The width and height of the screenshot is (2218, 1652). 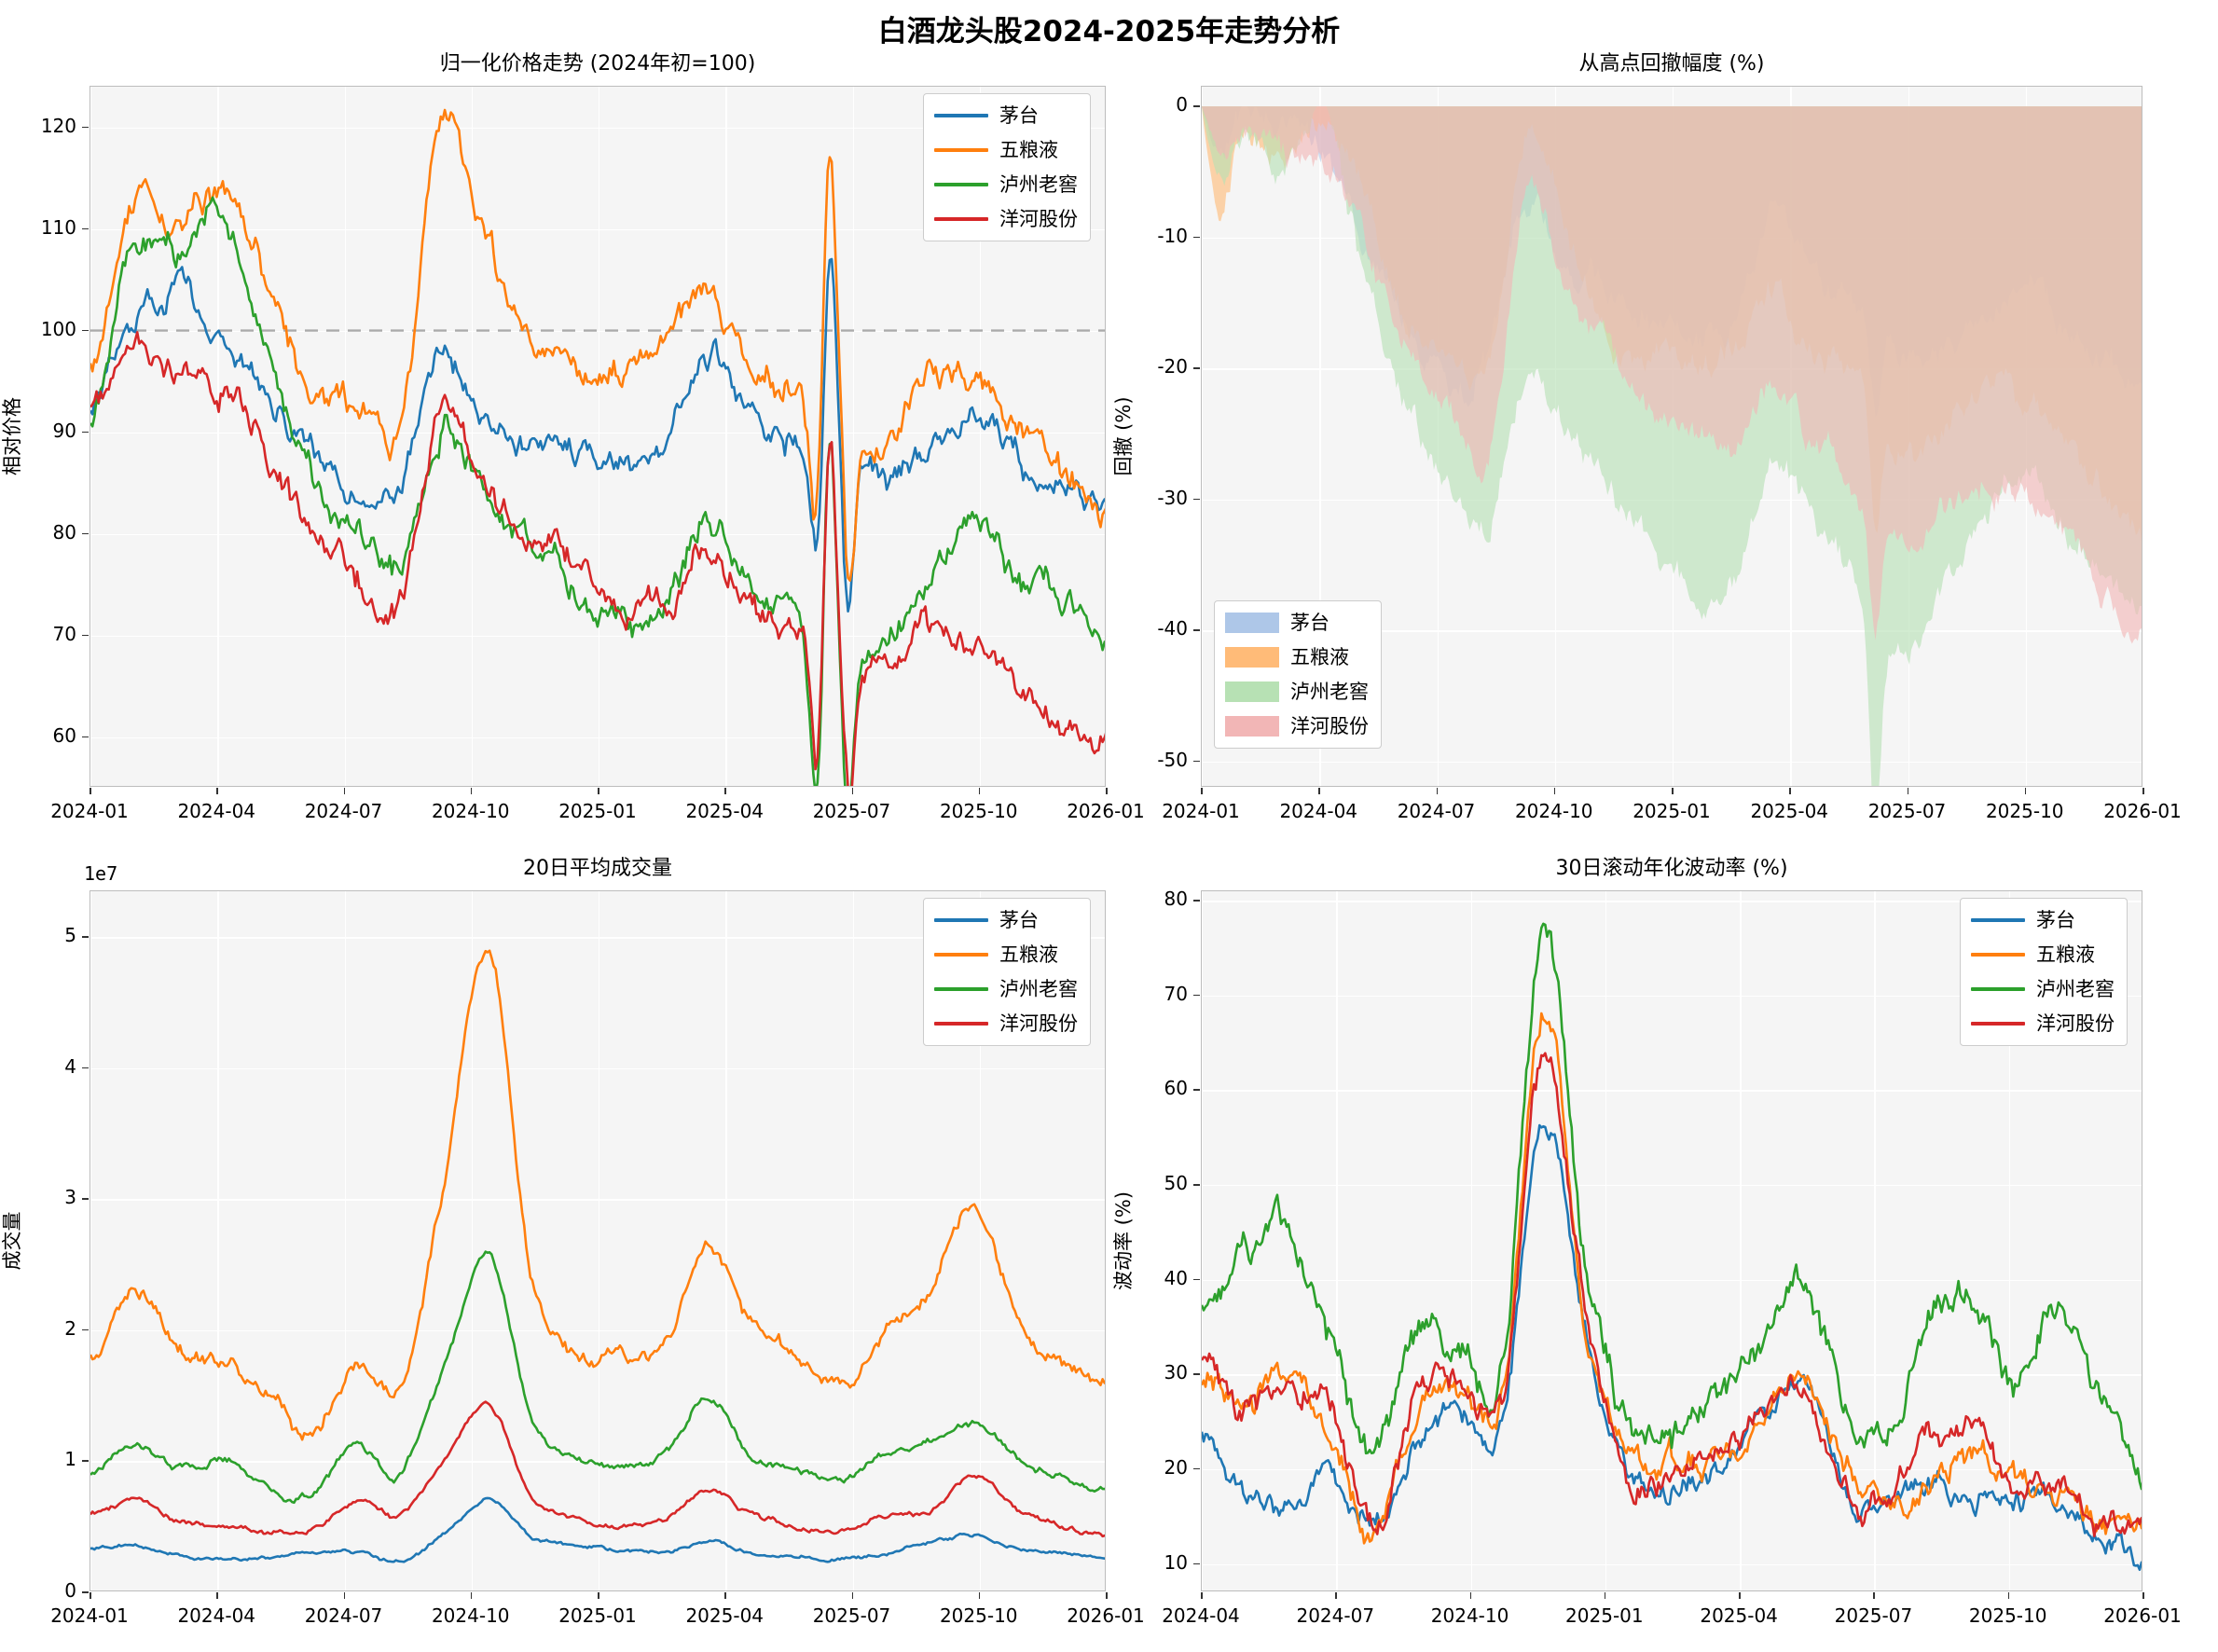 I want to click on ytick-label: 5, so click(x=70, y=936).